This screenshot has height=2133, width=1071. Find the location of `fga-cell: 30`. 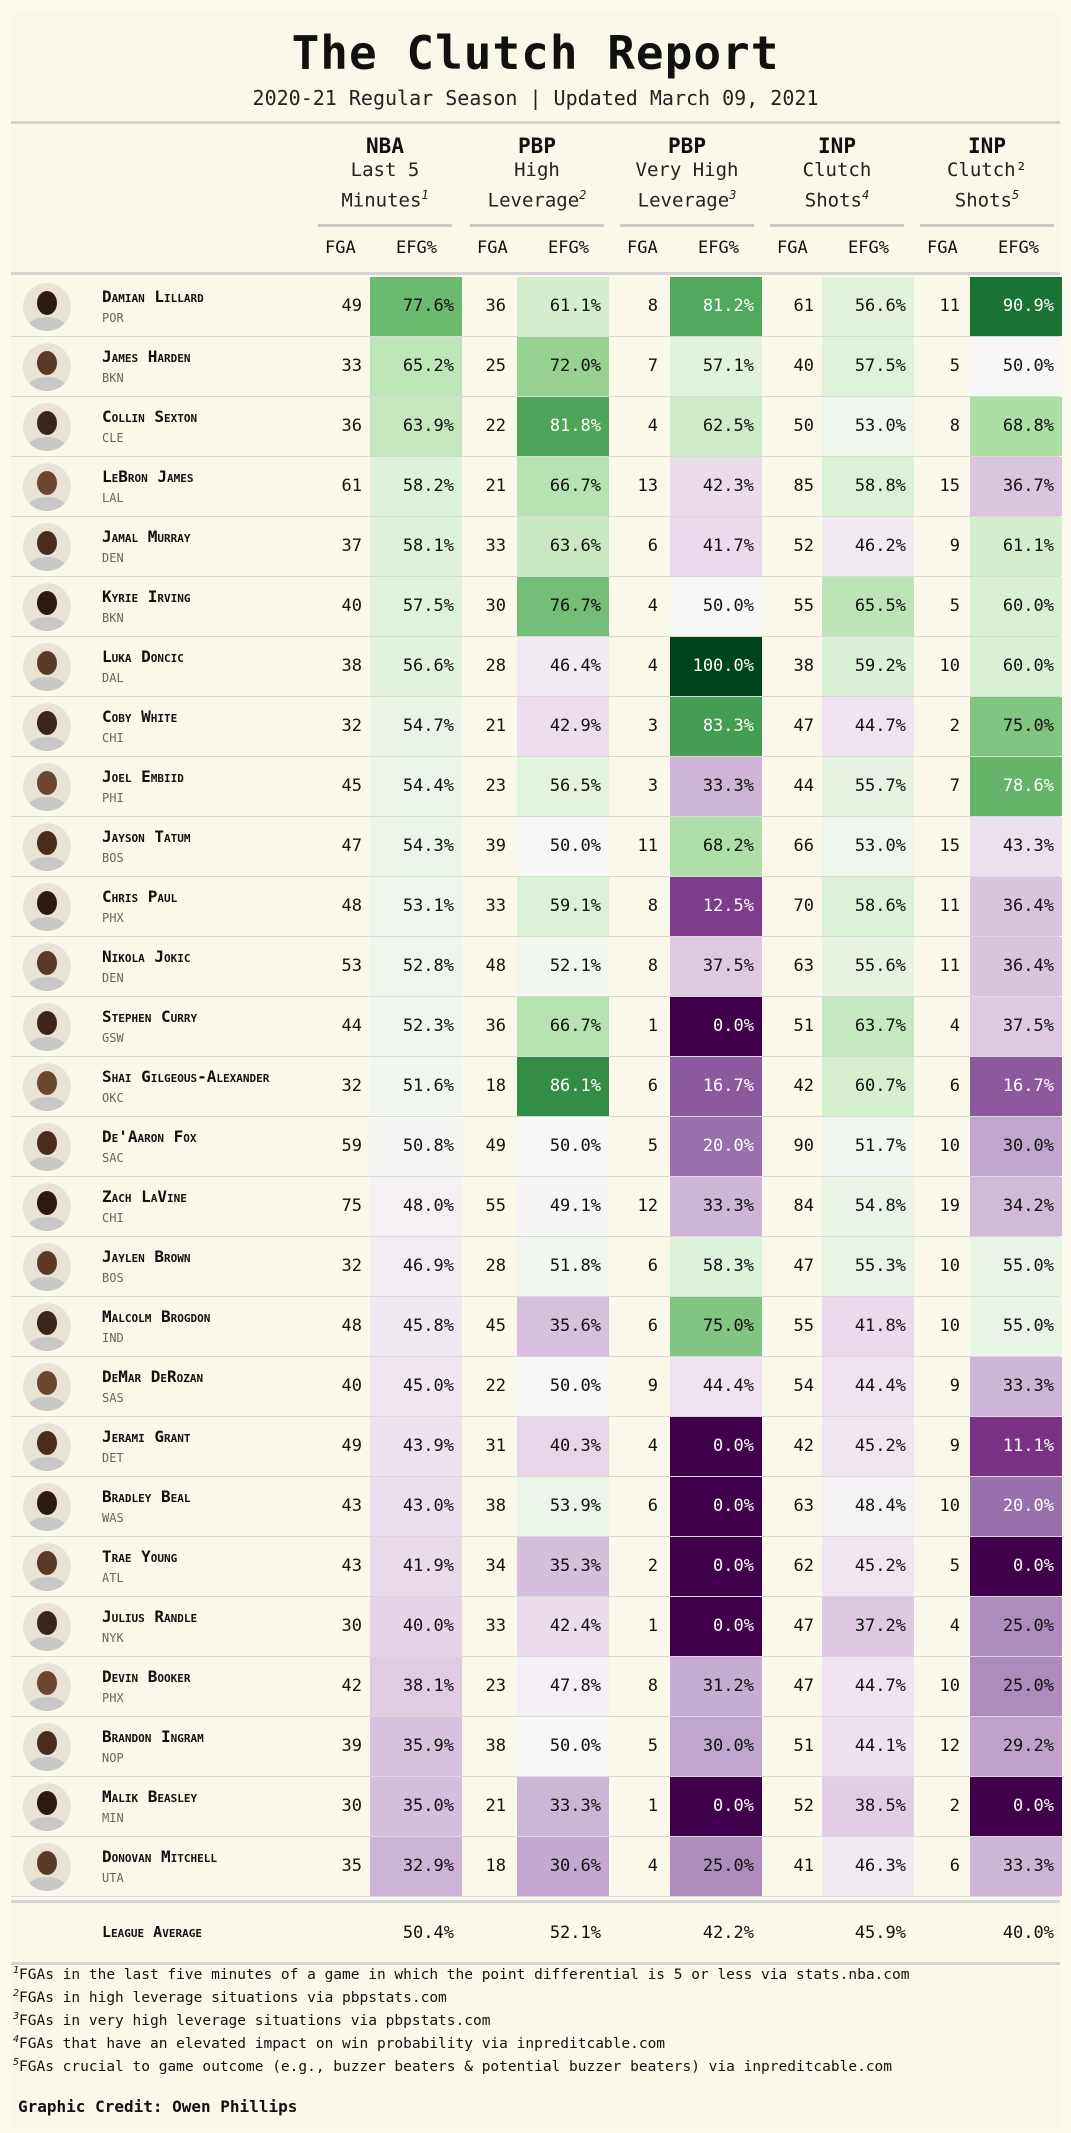

fga-cell: 30 is located at coordinates (351, 1626).